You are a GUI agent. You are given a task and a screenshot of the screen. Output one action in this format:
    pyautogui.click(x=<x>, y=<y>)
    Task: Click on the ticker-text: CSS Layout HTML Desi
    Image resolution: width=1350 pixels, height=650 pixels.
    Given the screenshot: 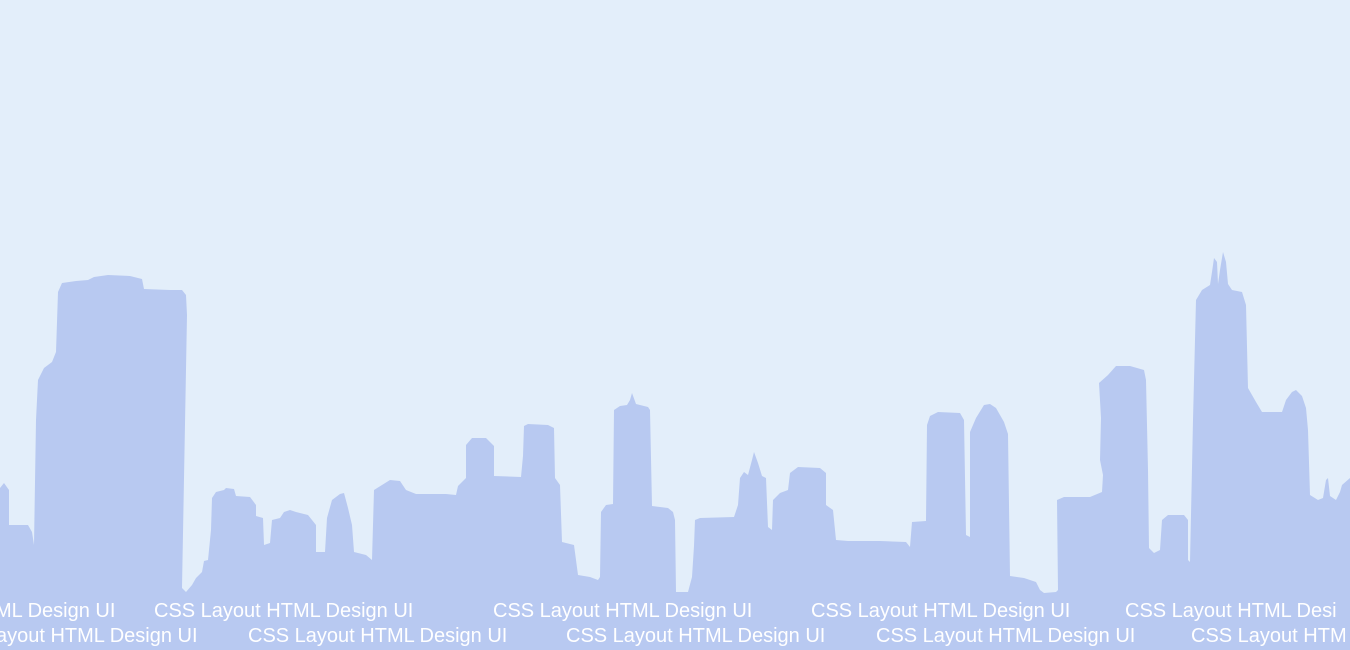 What is the action you would take?
    pyautogui.click(x=1231, y=611)
    